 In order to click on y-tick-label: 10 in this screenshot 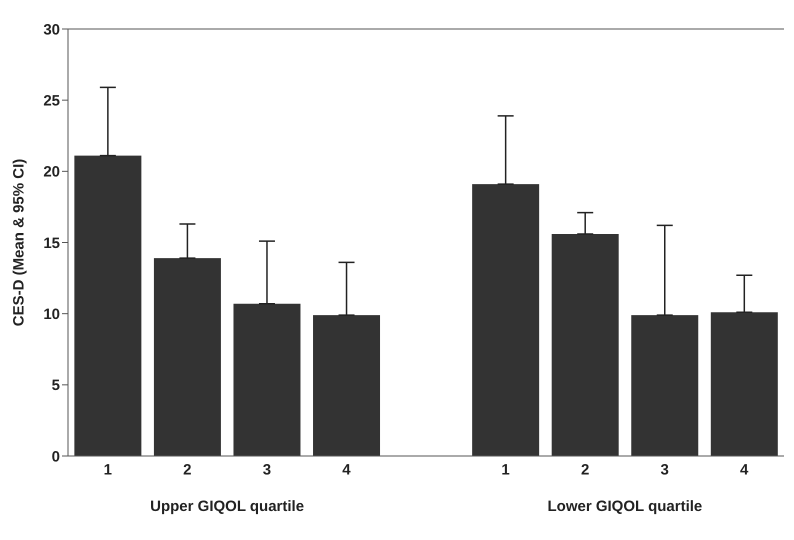, I will do `click(51, 314)`.